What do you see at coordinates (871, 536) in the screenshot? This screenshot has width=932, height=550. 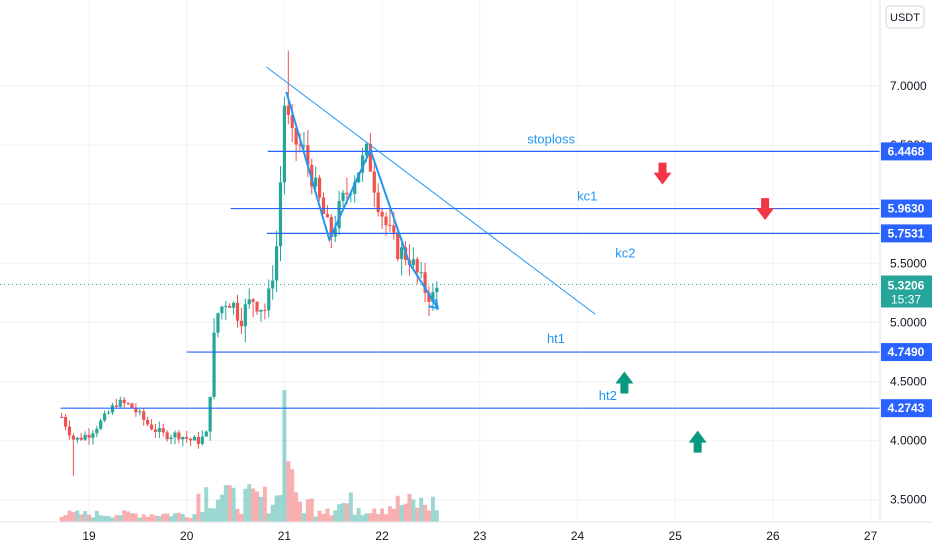 I see `x-tick-label: 27` at bounding box center [871, 536].